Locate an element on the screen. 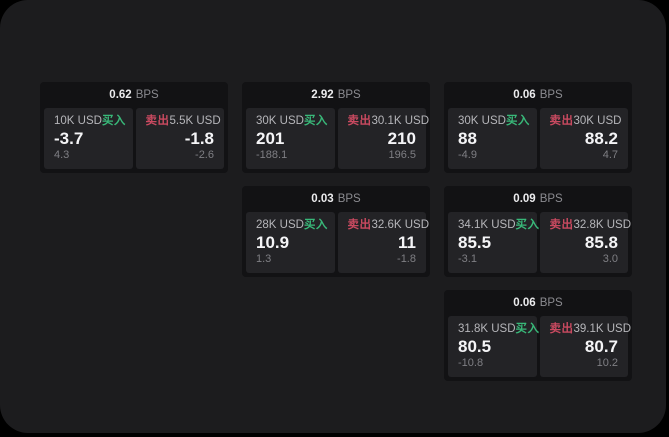 The height and width of the screenshot is (437, 669). buy-sub-value: -3.1 is located at coordinates (467, 259).